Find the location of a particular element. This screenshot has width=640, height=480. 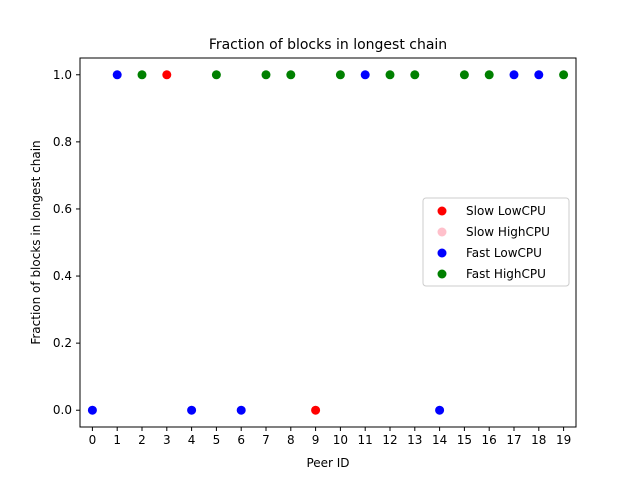

legend-label: Slow HighCPU is located at coordinates (508, 232).